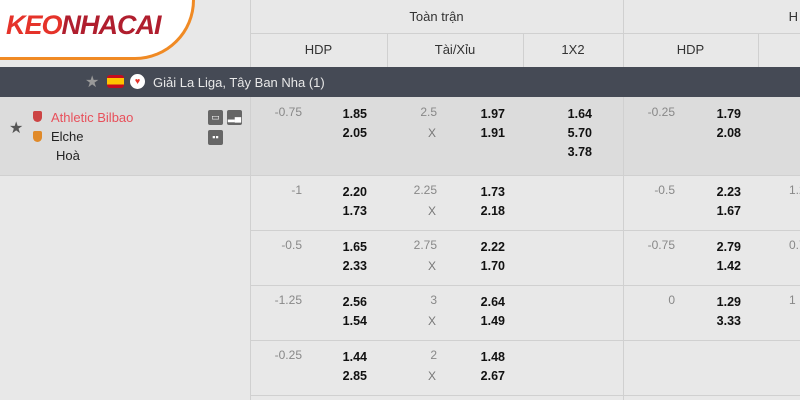 The width and height of the screenshot is (800, 400). Describe the element at coordinates (354, 376) in the screenshot. I see `odds-away: 2.85` at that location.